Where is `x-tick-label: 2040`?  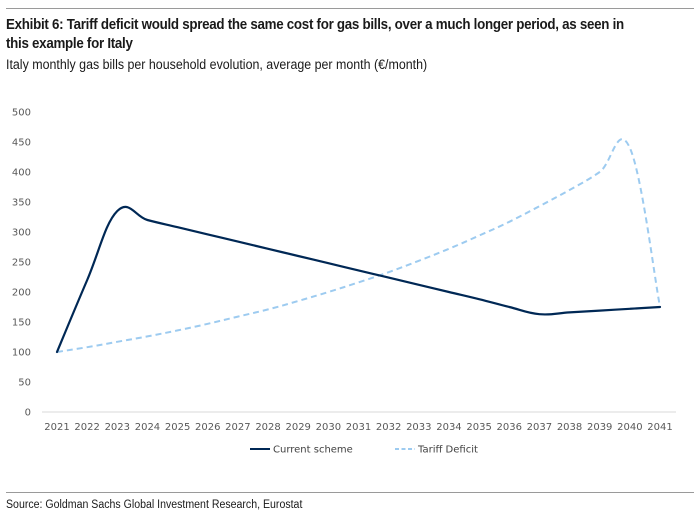
x-tick-label: 2040 is located at coordinates (629, 427).